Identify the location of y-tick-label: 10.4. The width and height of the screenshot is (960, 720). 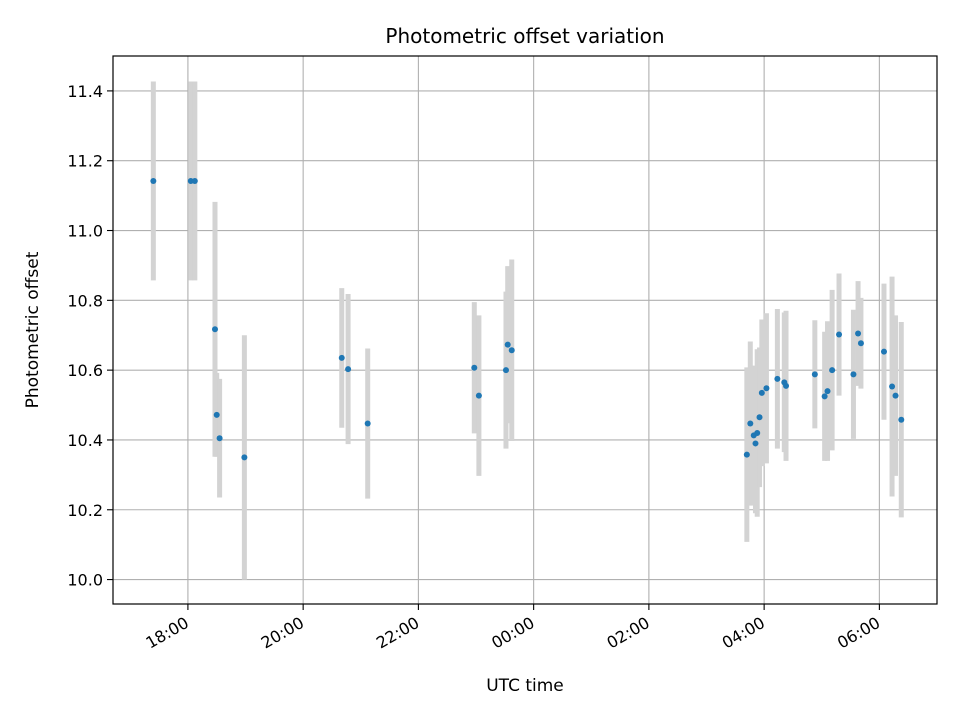
(85, 440).